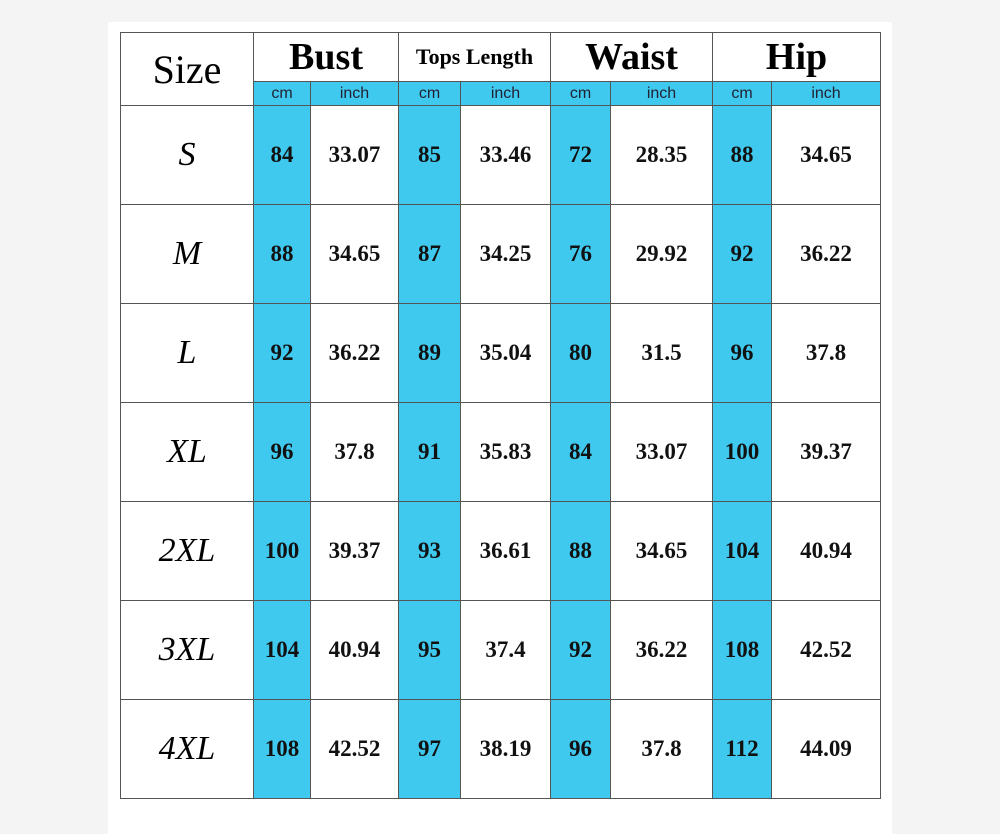  Describe the element at coordinates (506, 254) in the screenshot. I see `val-cell: 34.25` at that location.